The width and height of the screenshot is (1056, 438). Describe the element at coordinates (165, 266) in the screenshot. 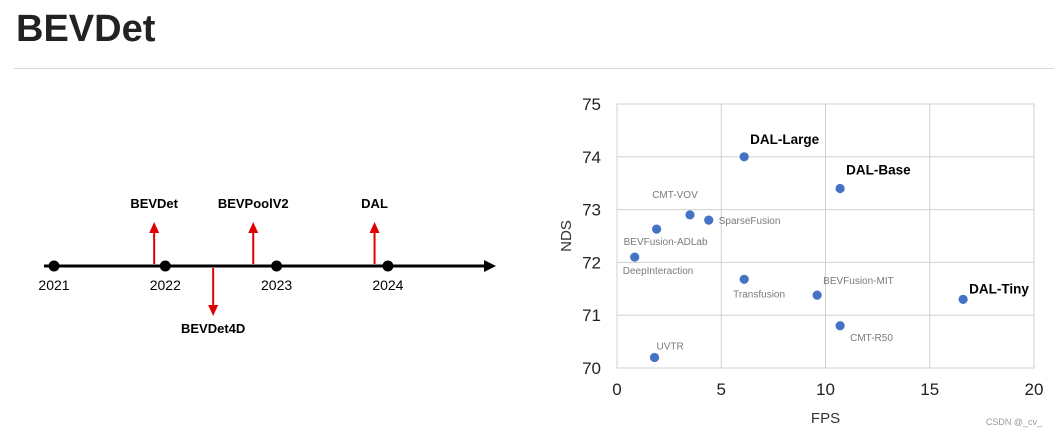

I see `year-marker-2022` at that location.